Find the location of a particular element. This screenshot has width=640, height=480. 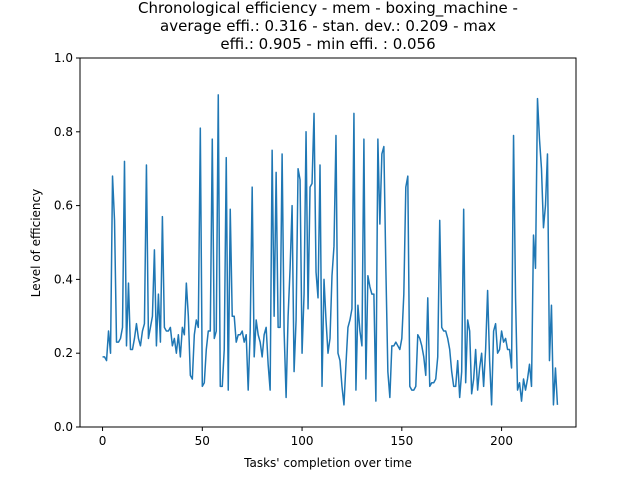

y-axis-label: Level of efficiency is located at coordinates (36, 243).